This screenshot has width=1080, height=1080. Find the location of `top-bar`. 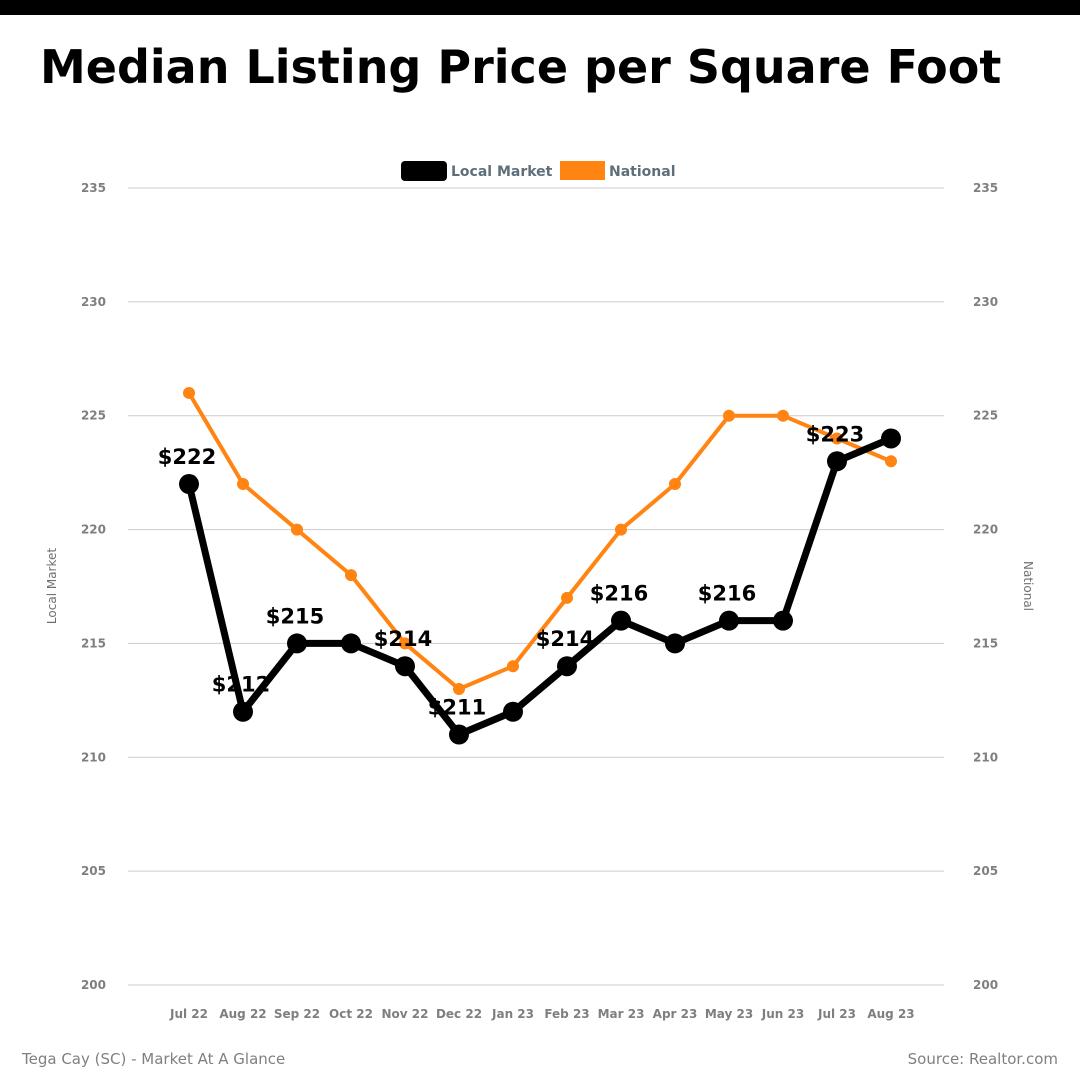

top-bar is located at coordinates (540, 7).